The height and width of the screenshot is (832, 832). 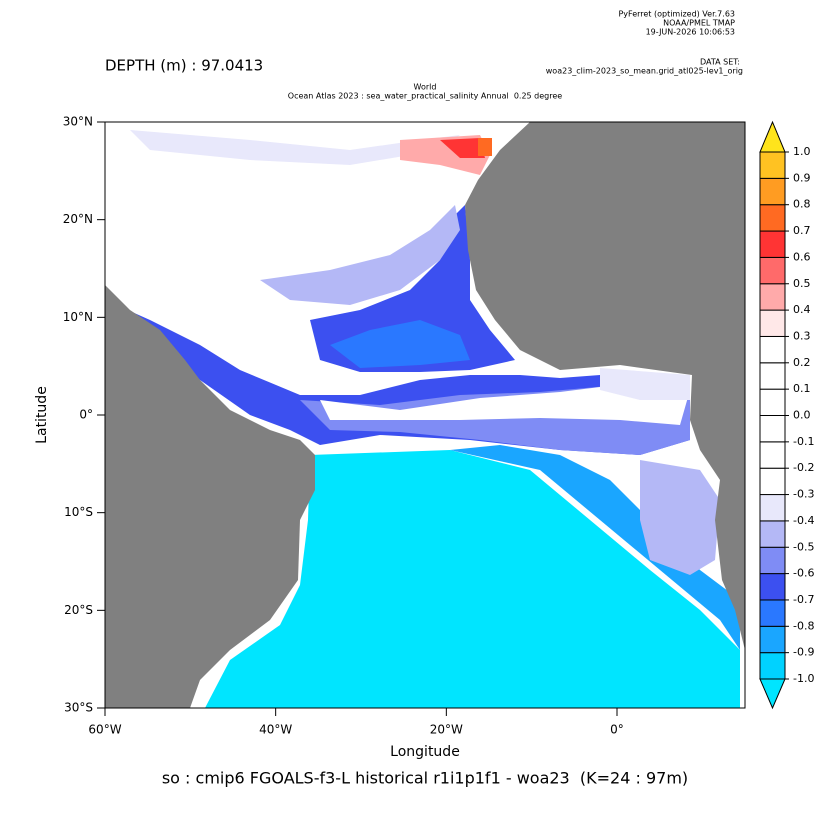 I want to click on x-tick-label: 60°W, so click(x=104, y=730).